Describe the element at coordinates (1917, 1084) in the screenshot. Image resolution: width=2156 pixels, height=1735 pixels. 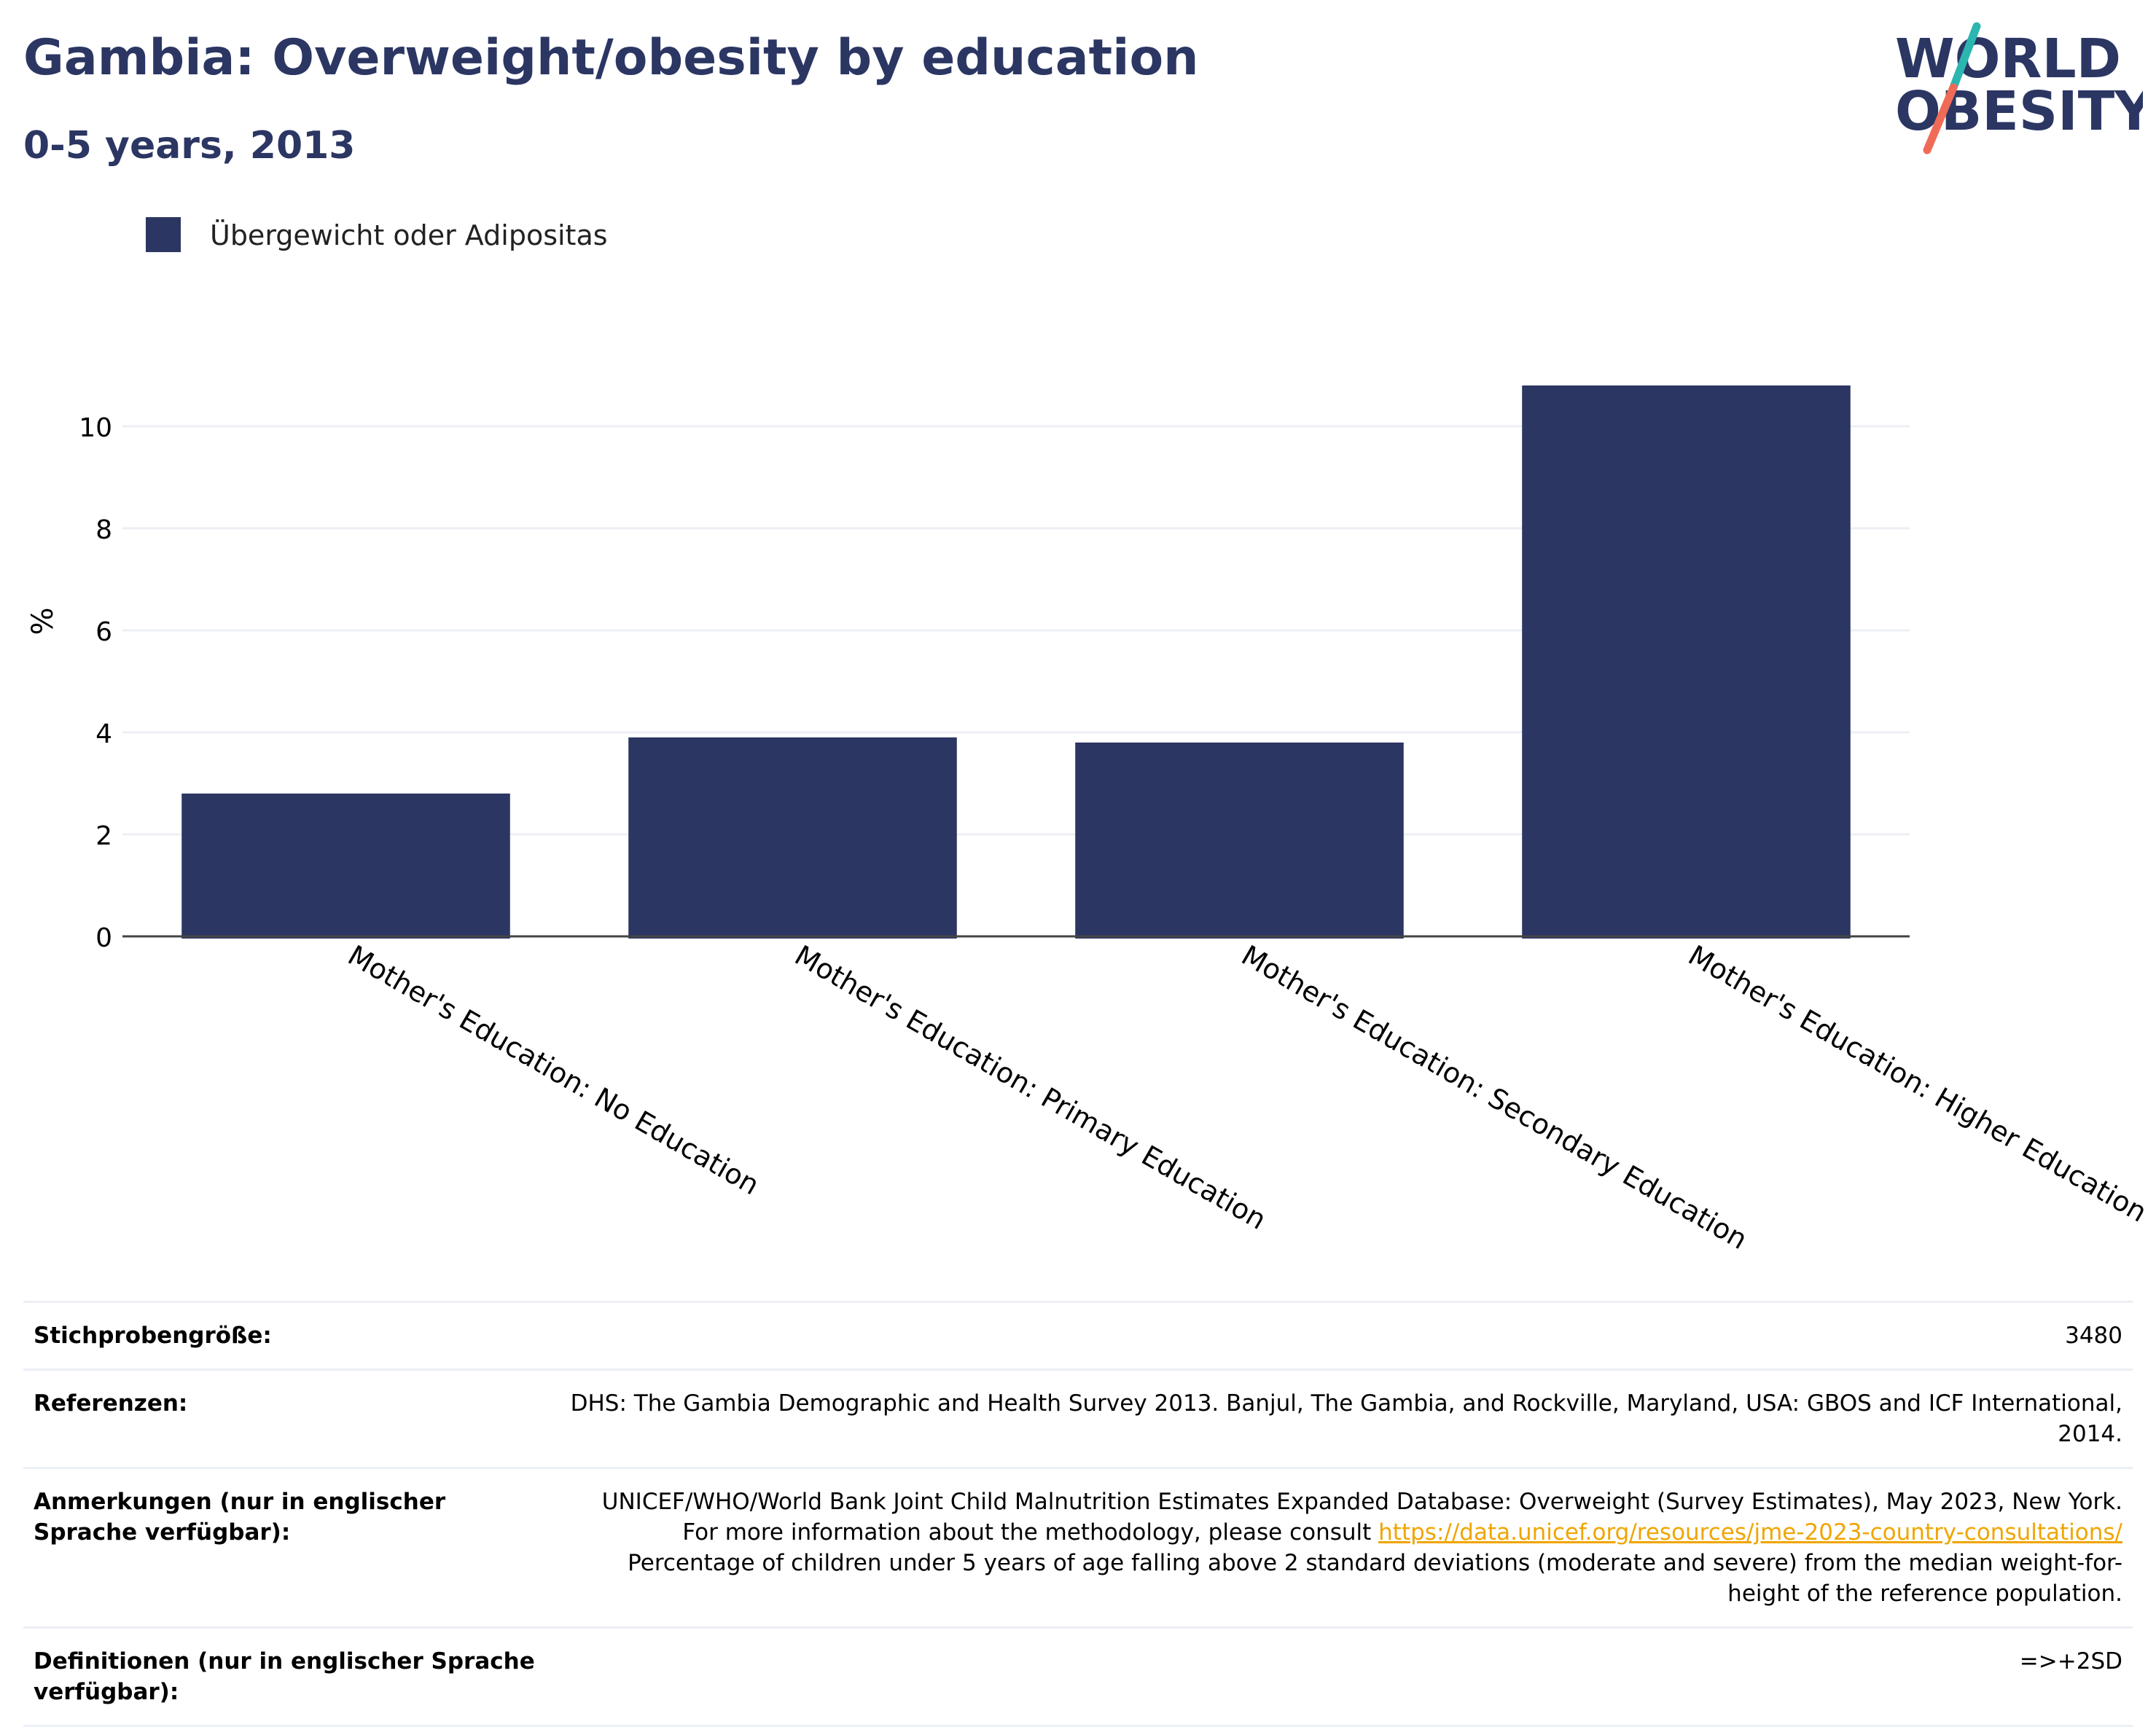
I see `x-tick-label: Mother's Education: Higher Education` at that location.